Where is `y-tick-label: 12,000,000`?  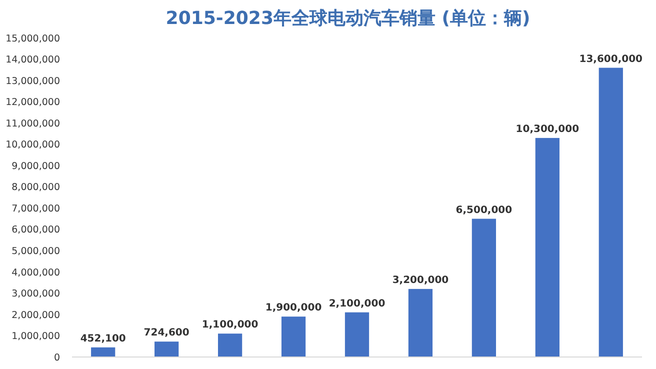 y-tick-label: 12,000,000 is located at coordinates (33, 102).